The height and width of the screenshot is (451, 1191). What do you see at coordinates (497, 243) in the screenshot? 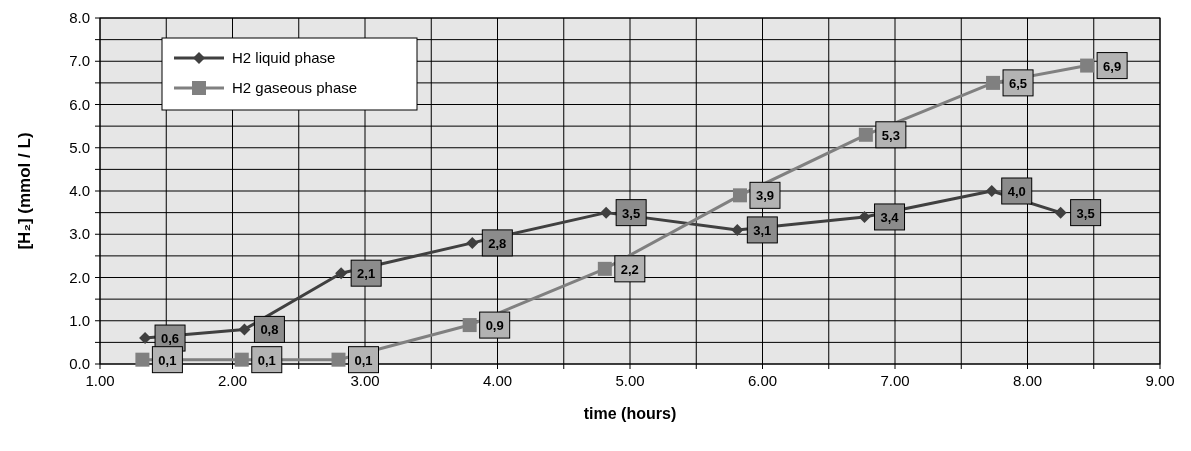
I see `data-label: 2,8` at bounding box center [497, 243].